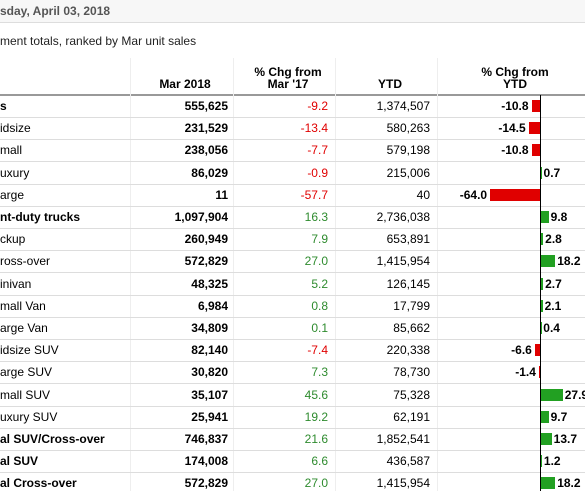 Image resolution: width=585 pixels, height=491 pixels. Describe the element at coordinates (98, 41) in the screenshot. I see `report-subtitle: ment totals, ranked by Mar unit sales` at that location.